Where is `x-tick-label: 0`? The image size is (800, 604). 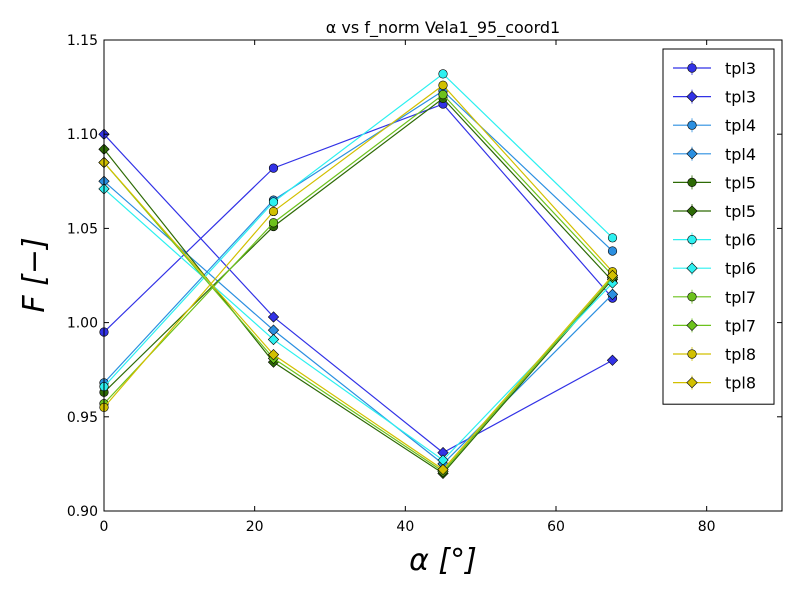 x-tick-label: 0 is located at coordinates (104, 527).